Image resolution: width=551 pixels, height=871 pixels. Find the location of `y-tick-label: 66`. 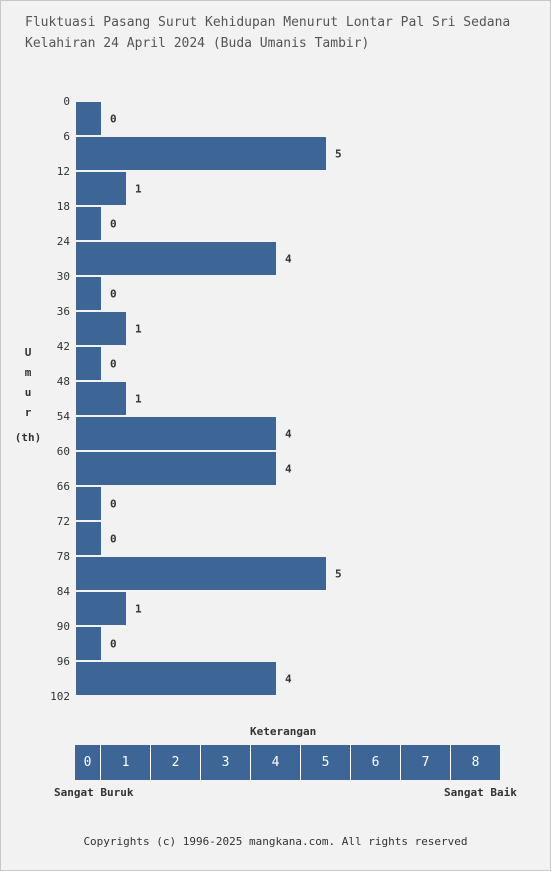

y-tick-label: 66 is located at coordinates (63, 486).